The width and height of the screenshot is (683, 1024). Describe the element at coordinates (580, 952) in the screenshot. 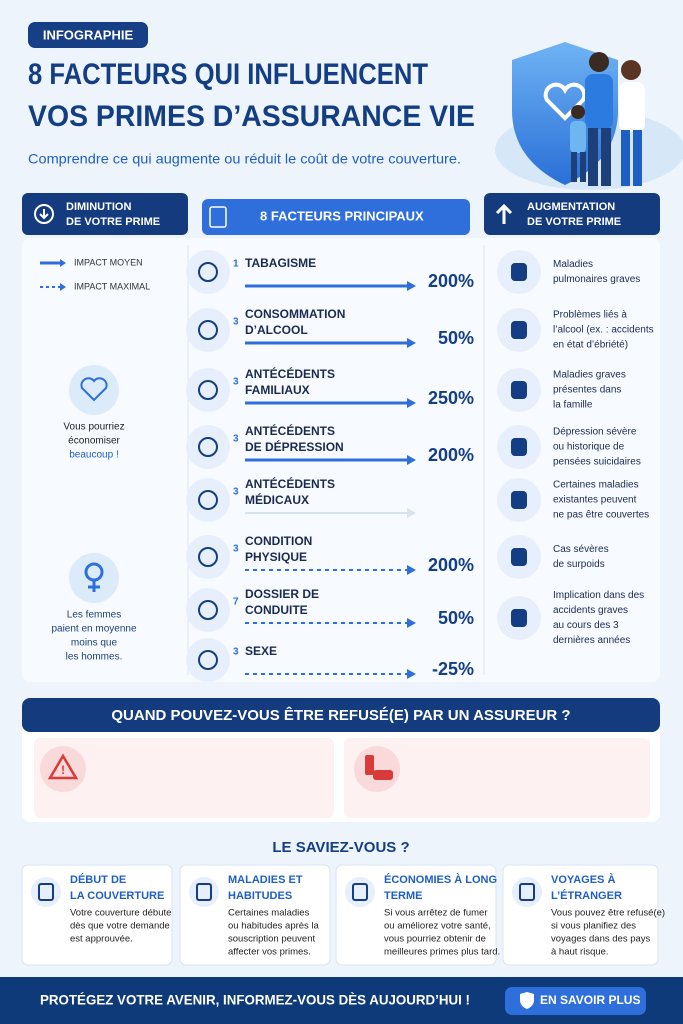

I see `fact-text: à haut risque.` at that location.